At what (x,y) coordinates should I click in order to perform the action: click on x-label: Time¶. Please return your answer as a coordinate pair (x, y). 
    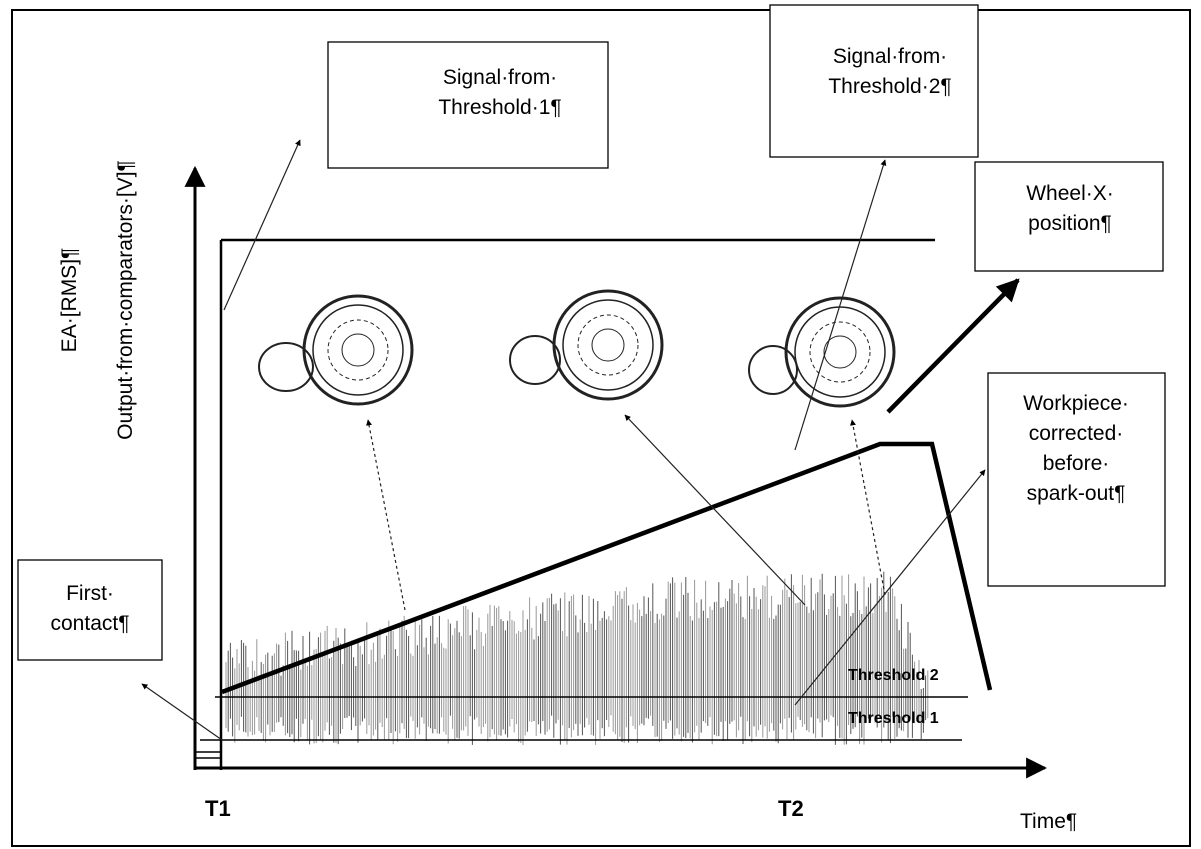
    Looking at the image, I should click on (1048, 821).